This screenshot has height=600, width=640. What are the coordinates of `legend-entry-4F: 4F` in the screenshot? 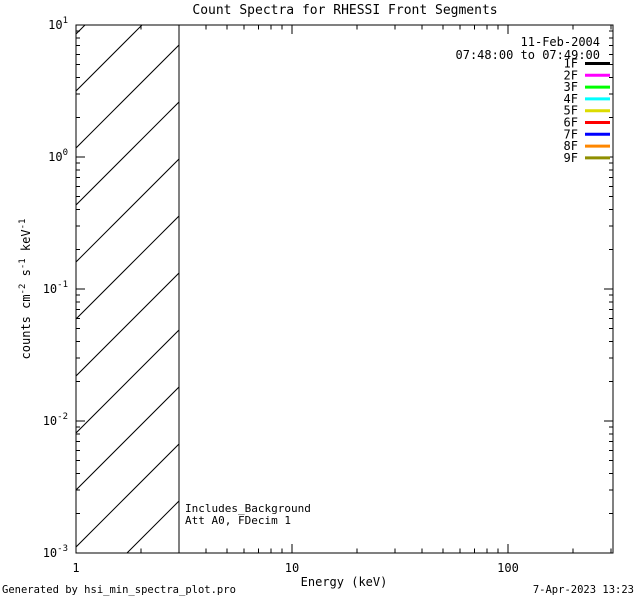 It's located at (587, 99).